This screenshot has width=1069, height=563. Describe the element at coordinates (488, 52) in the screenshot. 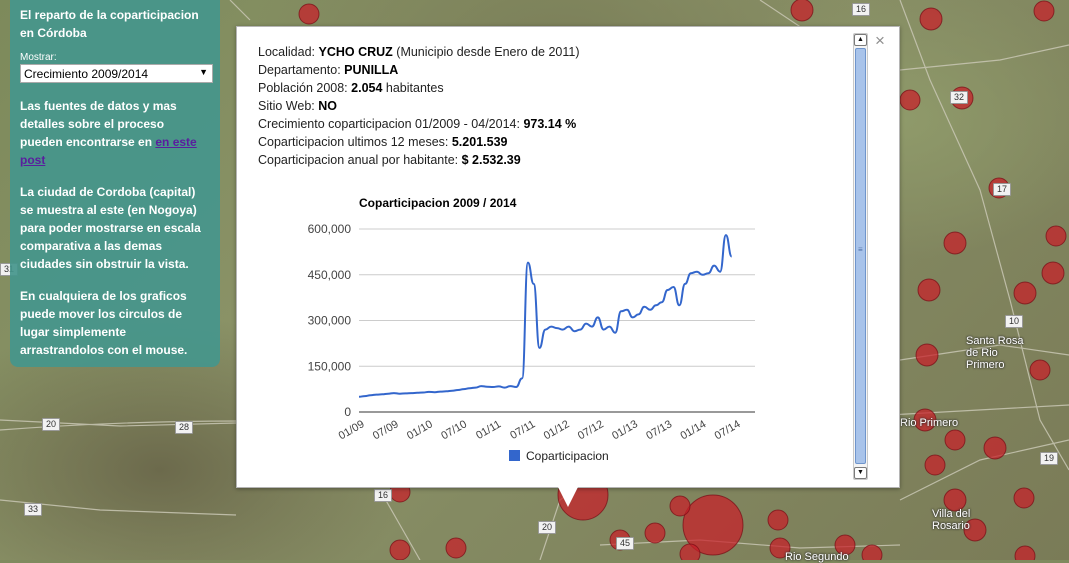

I see `detail-suffix: (Municipio desde Enero de 2011)` at that location.